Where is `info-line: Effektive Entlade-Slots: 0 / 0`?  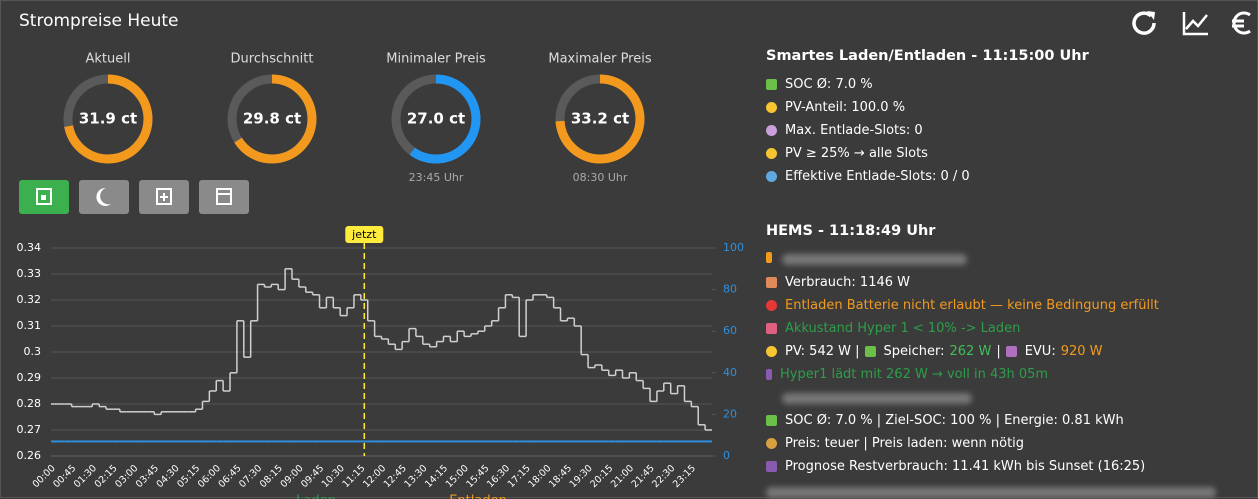
info-line: Effektive Entlade-Slots: 0 / 0 is located at coordinates (868, 176).